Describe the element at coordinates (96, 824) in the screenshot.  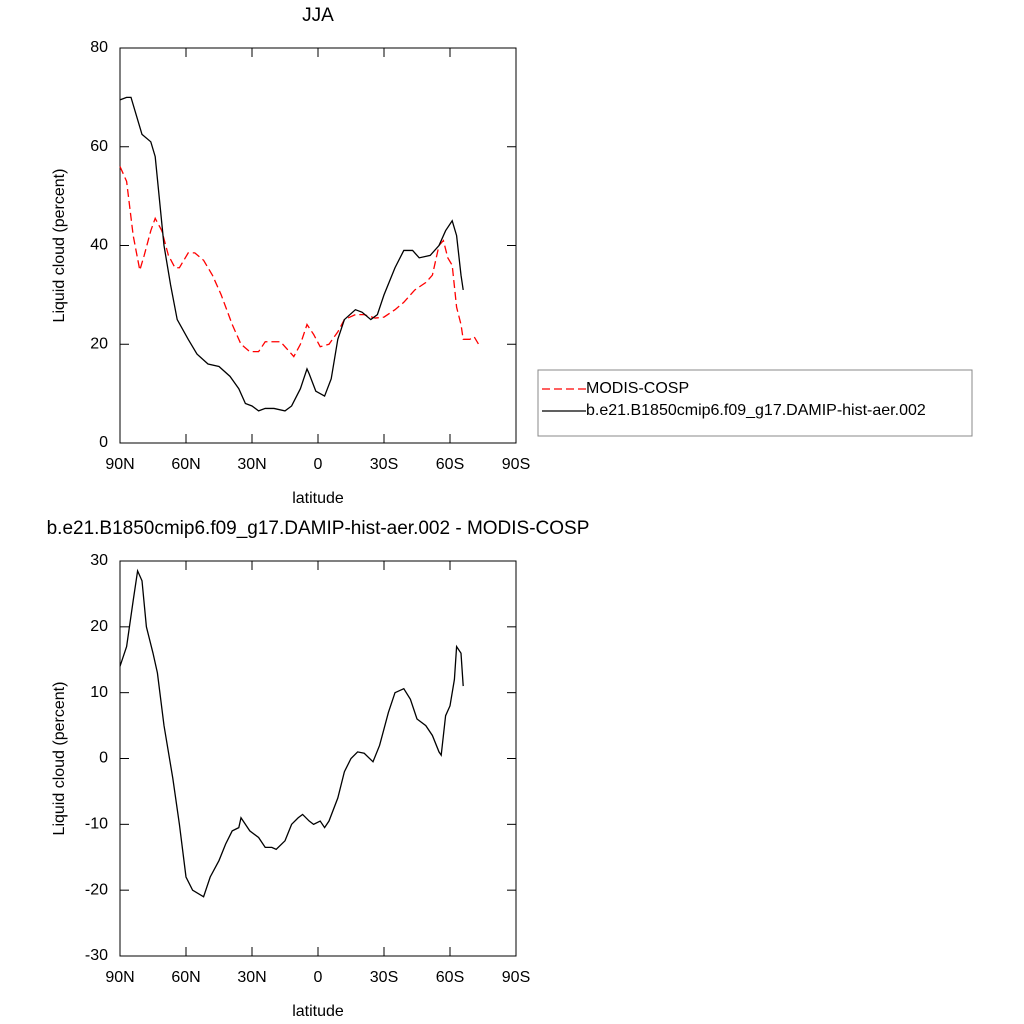
I see `y-tick-label: -10` at that location.